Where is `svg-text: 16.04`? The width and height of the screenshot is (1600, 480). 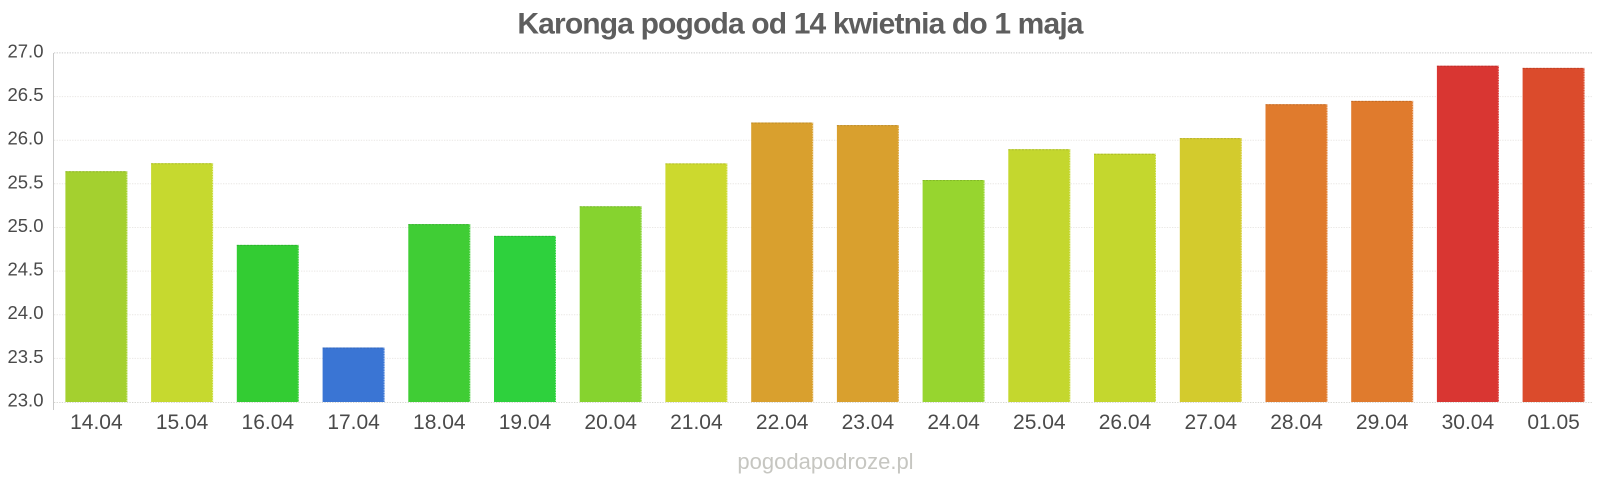
svg-text: 16.04 is located at coordinates (268, 422).